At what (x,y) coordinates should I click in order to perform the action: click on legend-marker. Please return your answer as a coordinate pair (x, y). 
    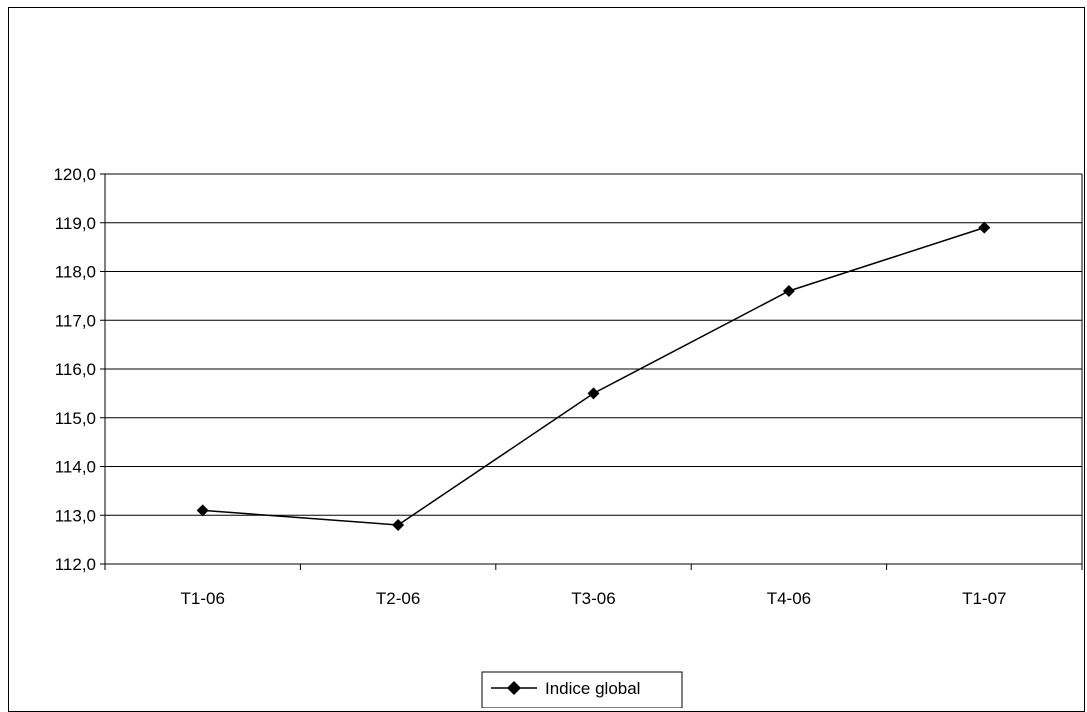
    Looking at the image, I should click on (514, 688).